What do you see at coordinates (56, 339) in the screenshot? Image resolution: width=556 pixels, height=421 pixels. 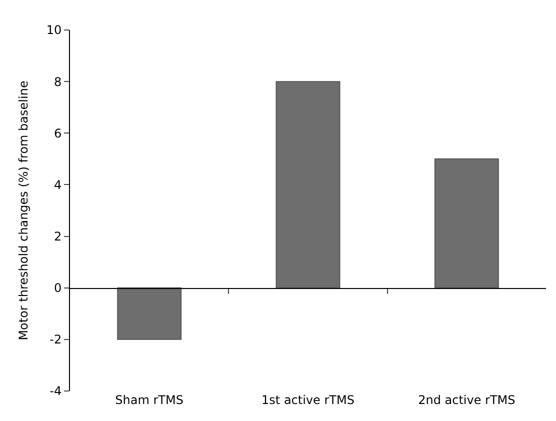 I see `y-tick-label: -2` at bounding box center [56, 339].